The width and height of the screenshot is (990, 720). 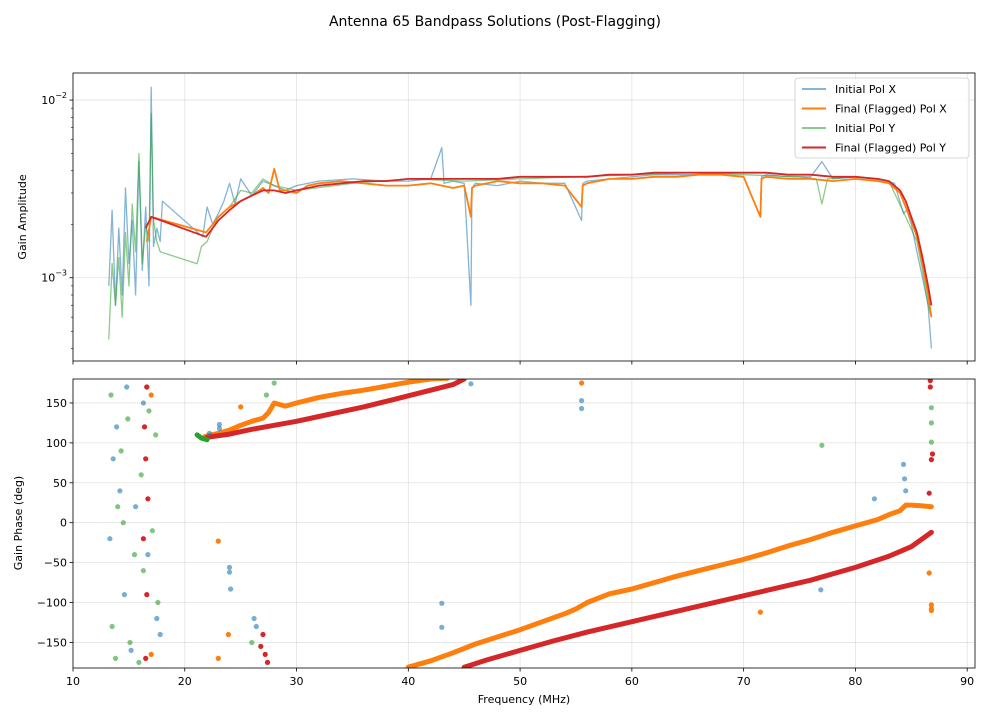 What do you see at coordinates (63, 523) in the screenshot?
I see `phase-y-tick-label: 0` at bounding box center [63, 523].